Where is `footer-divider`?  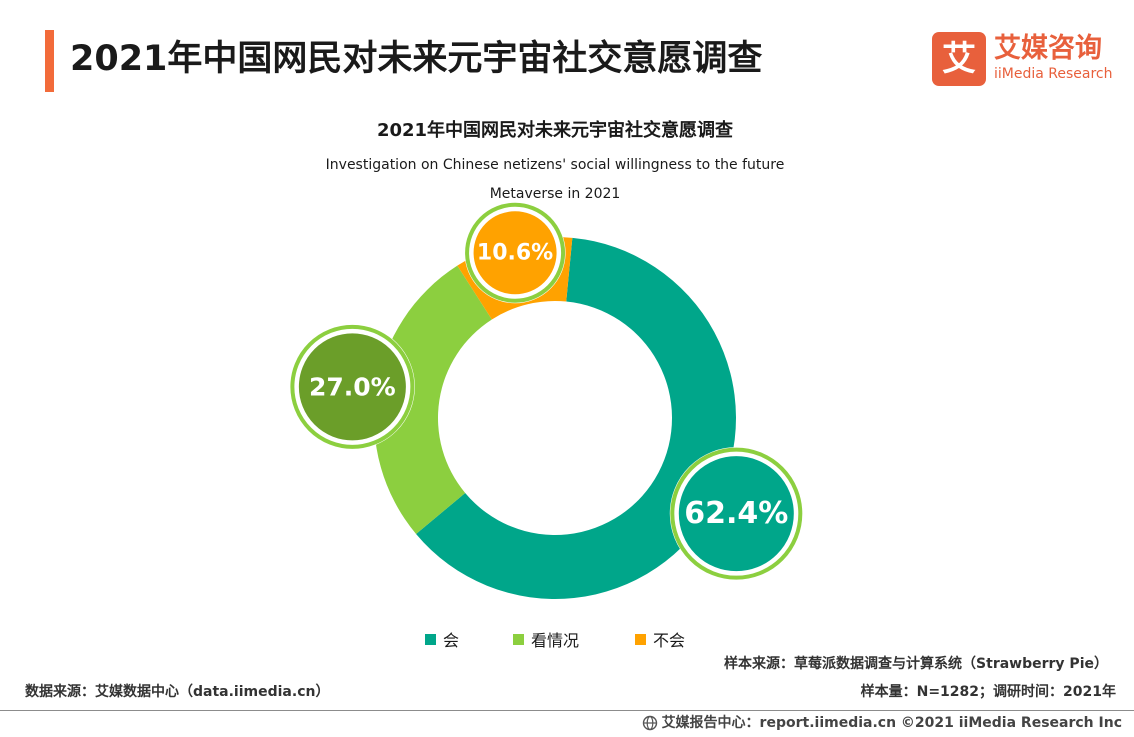
footer-divider is located at coordinates (567, 710).